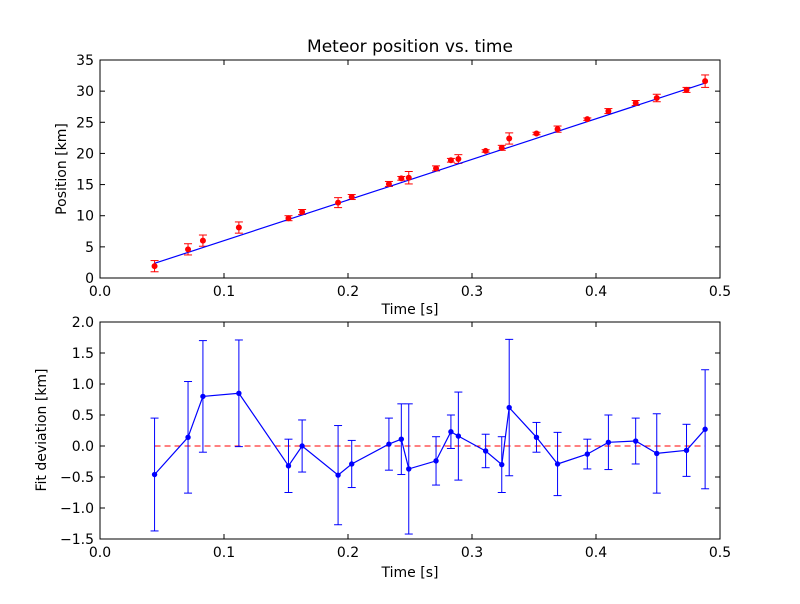 This screenshot has height=604, width=800. What do you see at coordinates (85, 92) in the screenshot?
I see `y-tick-label: 30` at bounding box center [85, 92].